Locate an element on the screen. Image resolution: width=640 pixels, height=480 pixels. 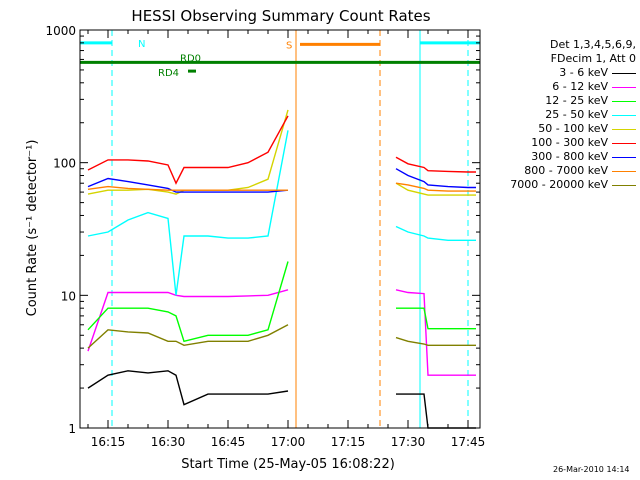
x-tick-label-2: 16:45 is located at coordinates (228, 442).